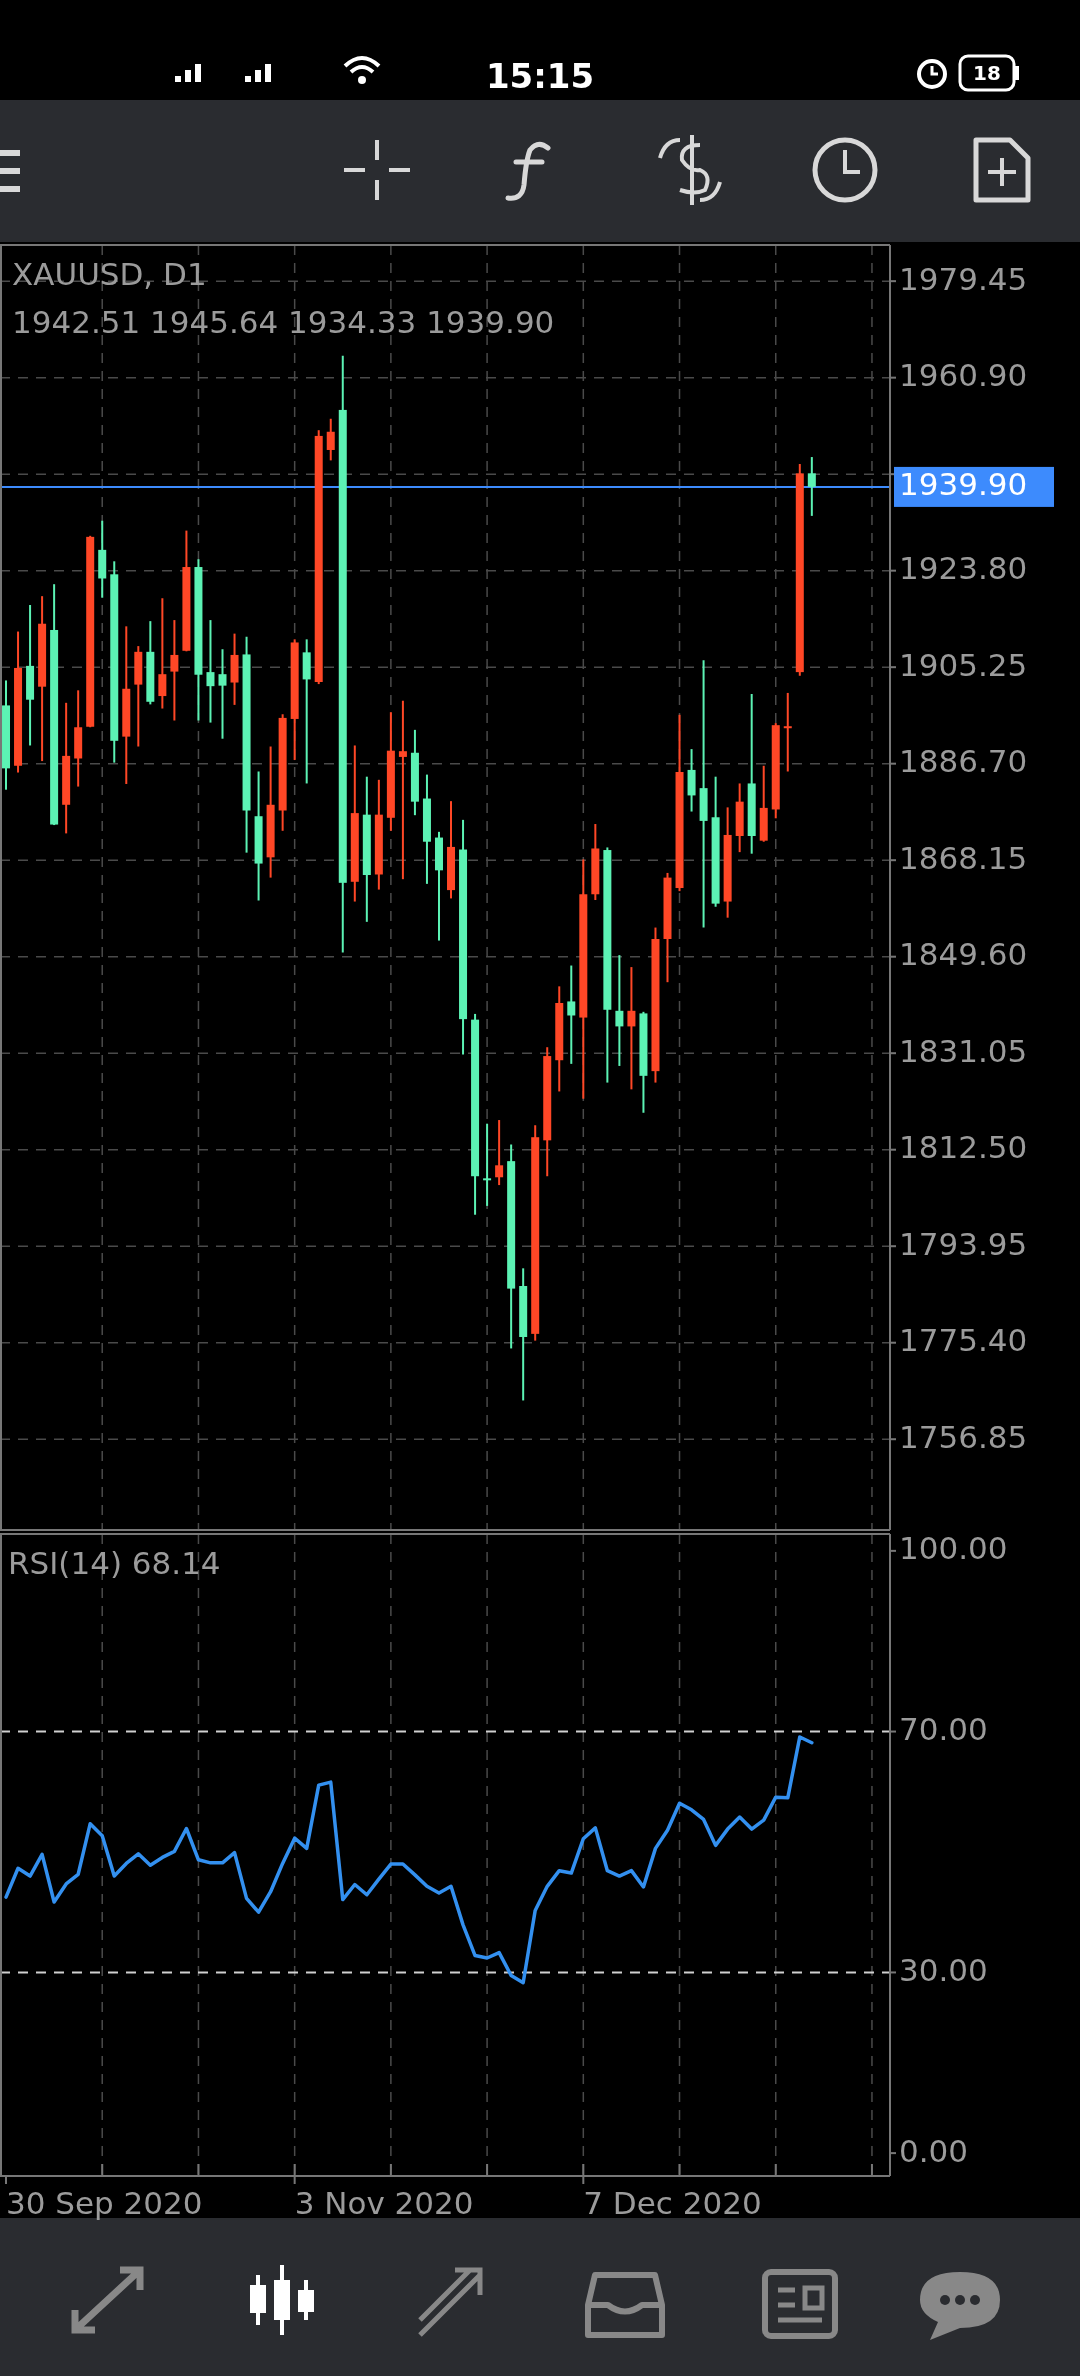 Image resolution: width=1080 pixels, height=2376 pixels. What do you see at coordinates (963, 664) in the screenshot?
I see `y-tick-label: 1905.25` at bounding box center [963, 664].